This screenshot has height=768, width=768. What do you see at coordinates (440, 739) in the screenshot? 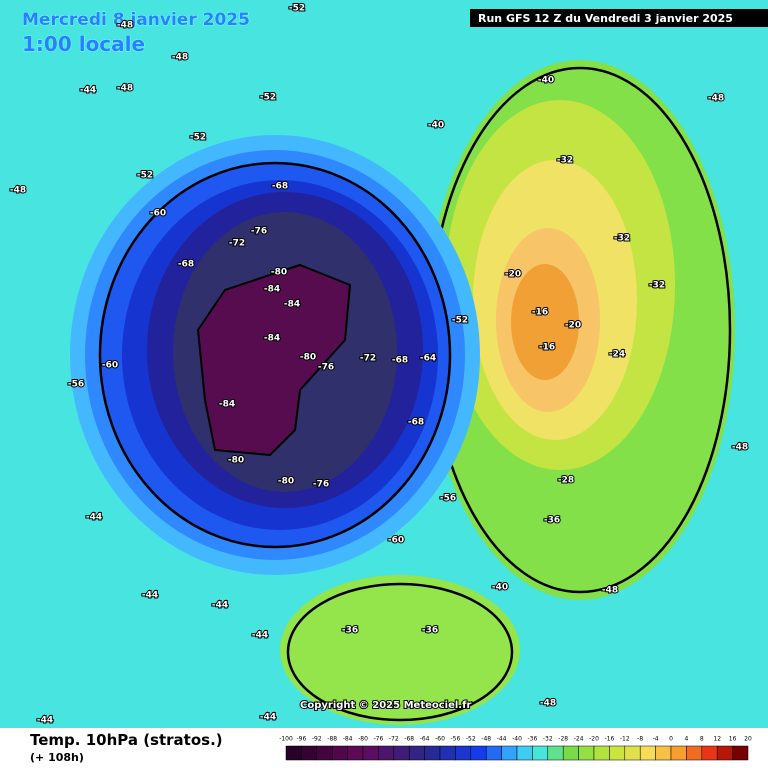
I see `scale-label: -60` at bounding box center [440, 739].